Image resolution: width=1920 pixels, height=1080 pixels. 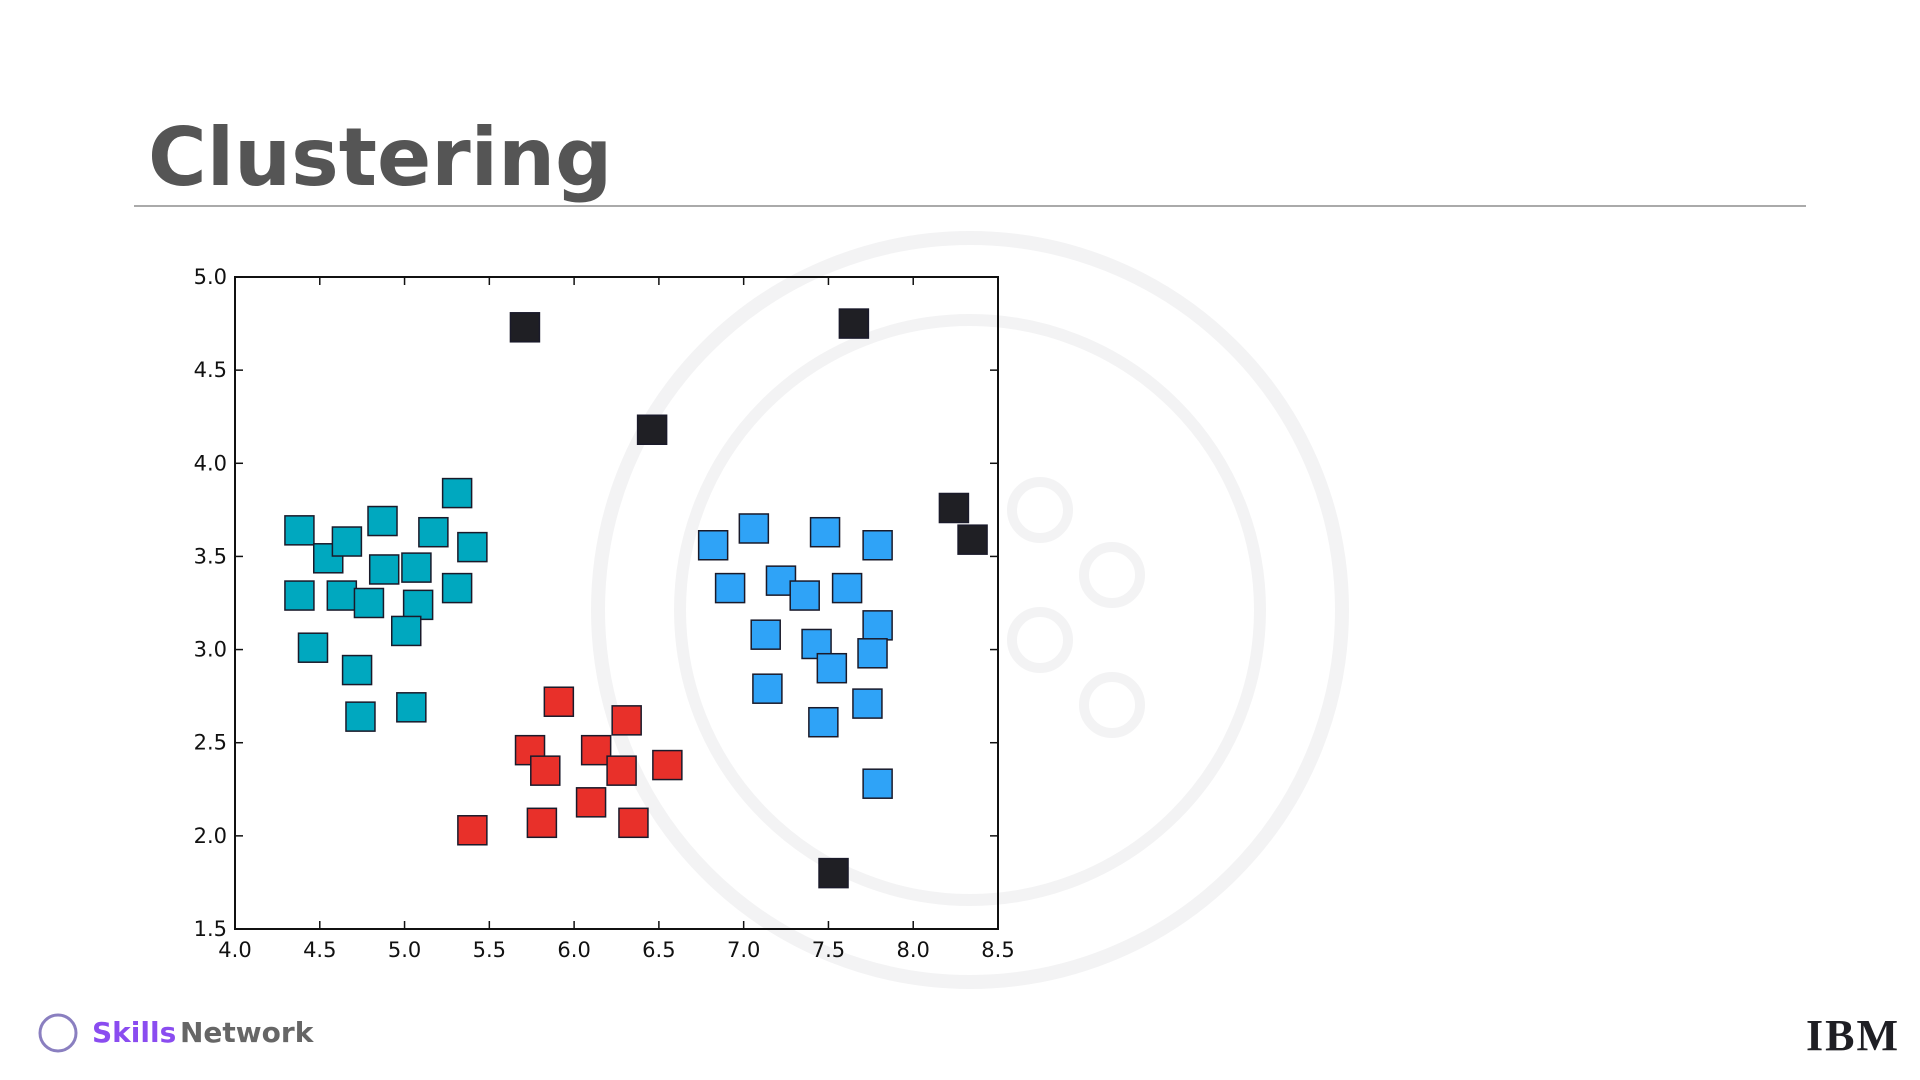 I want to click on x-tick-label: 8.0, so click(x=913, y=950).